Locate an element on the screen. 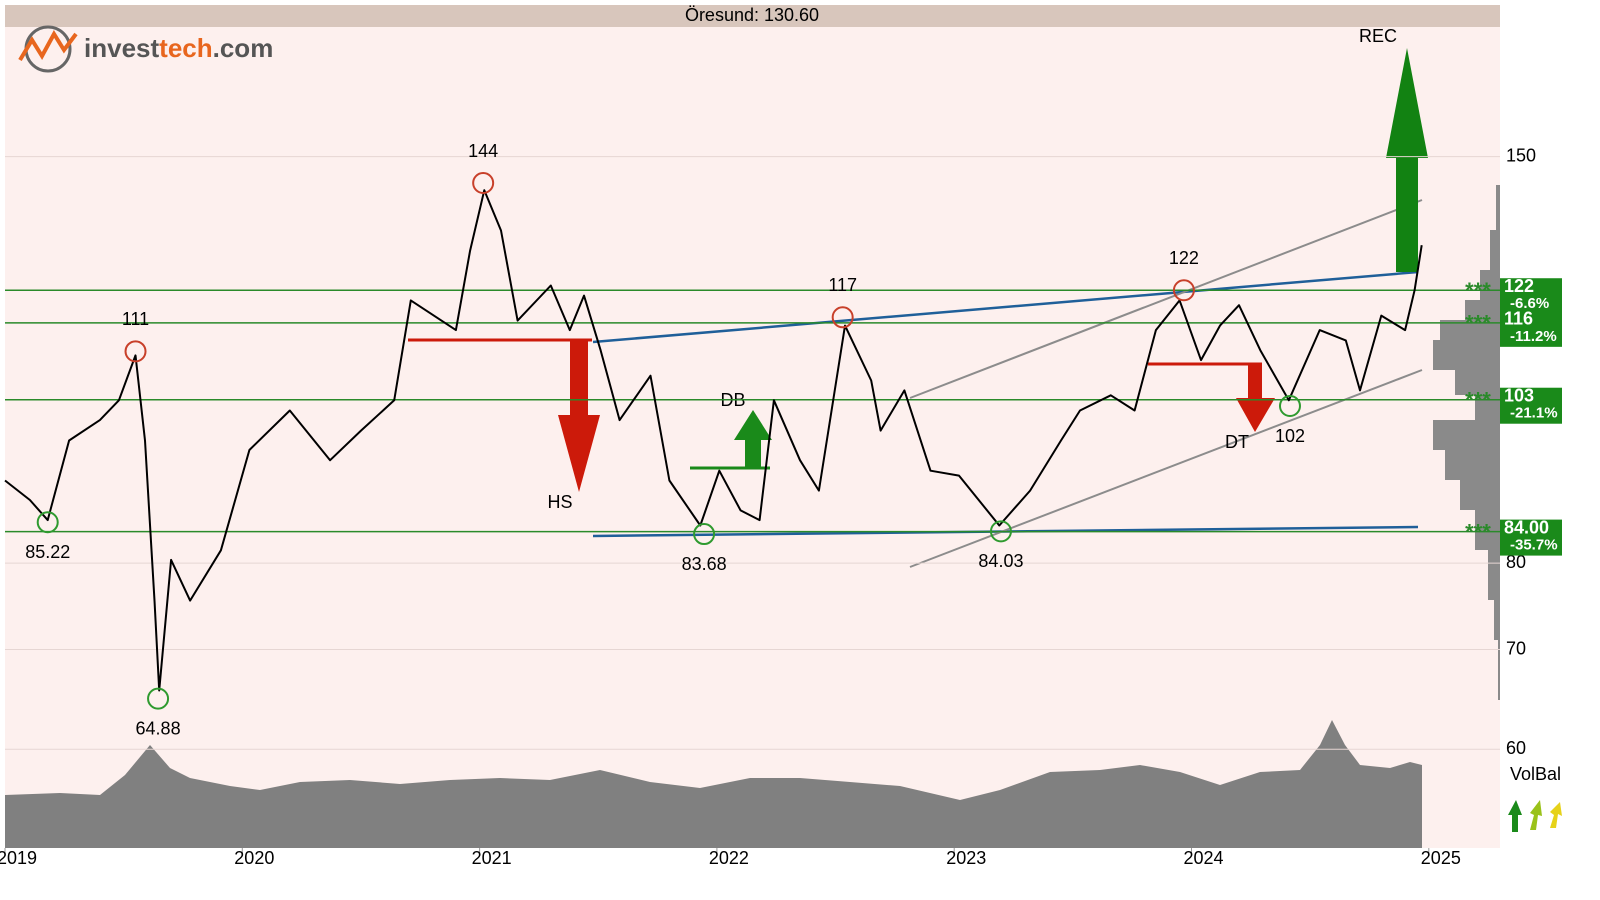 Image resolution: width=1600 pixels, height=900 pixels. y-tick-label: 80 is located at coordinates (1516, 562).